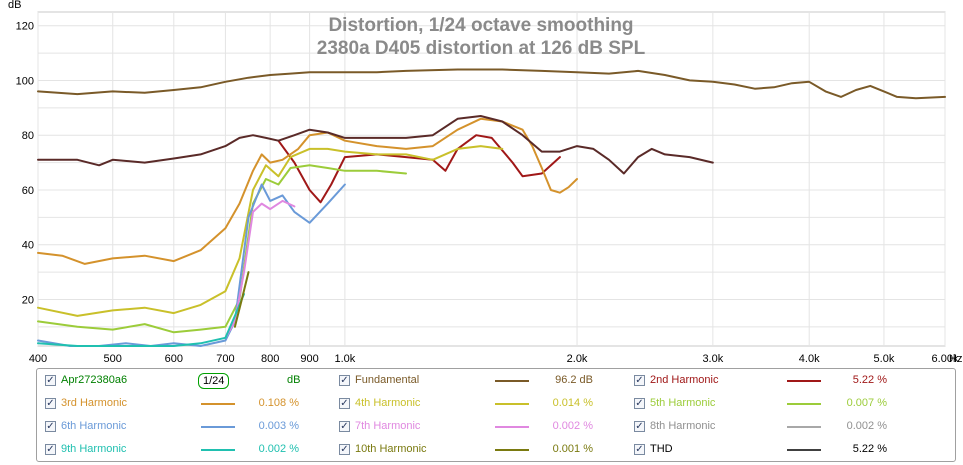 This screenshot has width=963, height=465. Describe the element at coordinates (38, 359) in the screenshot. I see `x-tick-label: 400` at that location.